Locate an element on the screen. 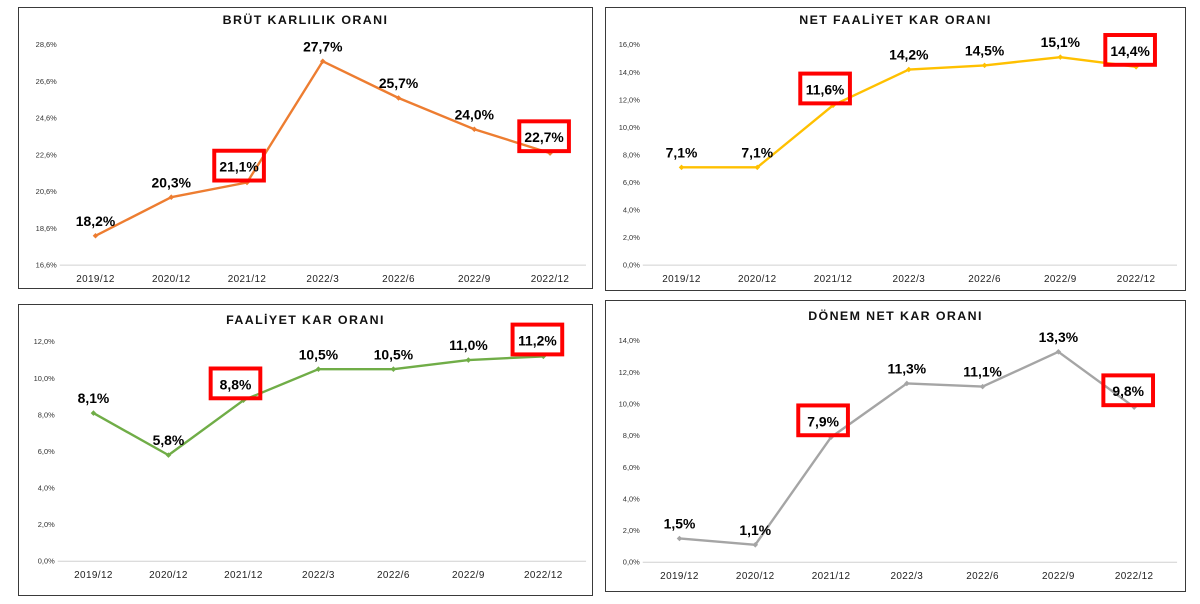 The image size is (1200, 604). chart-title: DÖNEM NET KAR ORANI is located at coordinates (895, 315).